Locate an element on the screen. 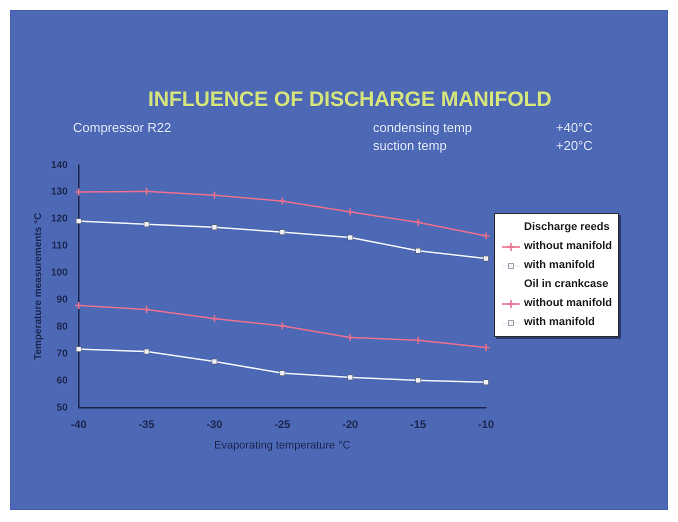 This screenshot has height=522, width=678. y-tick-label: 90 is located at coordinates (62, 300).